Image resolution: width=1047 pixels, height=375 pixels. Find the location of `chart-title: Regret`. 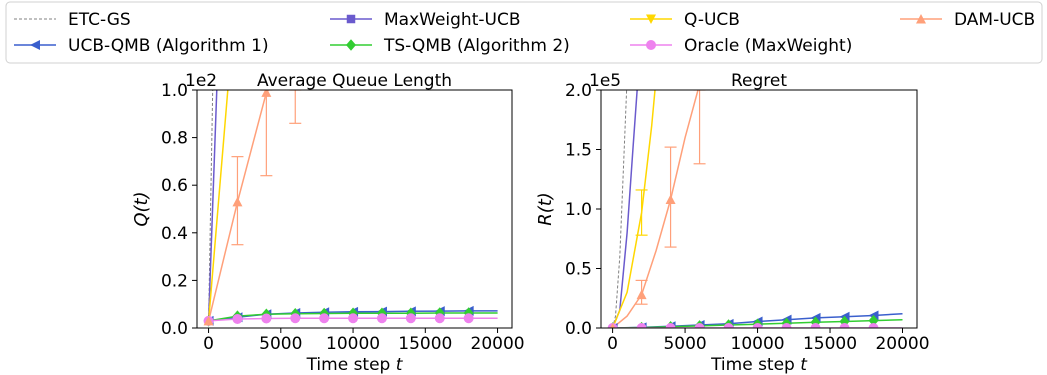

chart-title: Regret is located at coordinates (759, 81).